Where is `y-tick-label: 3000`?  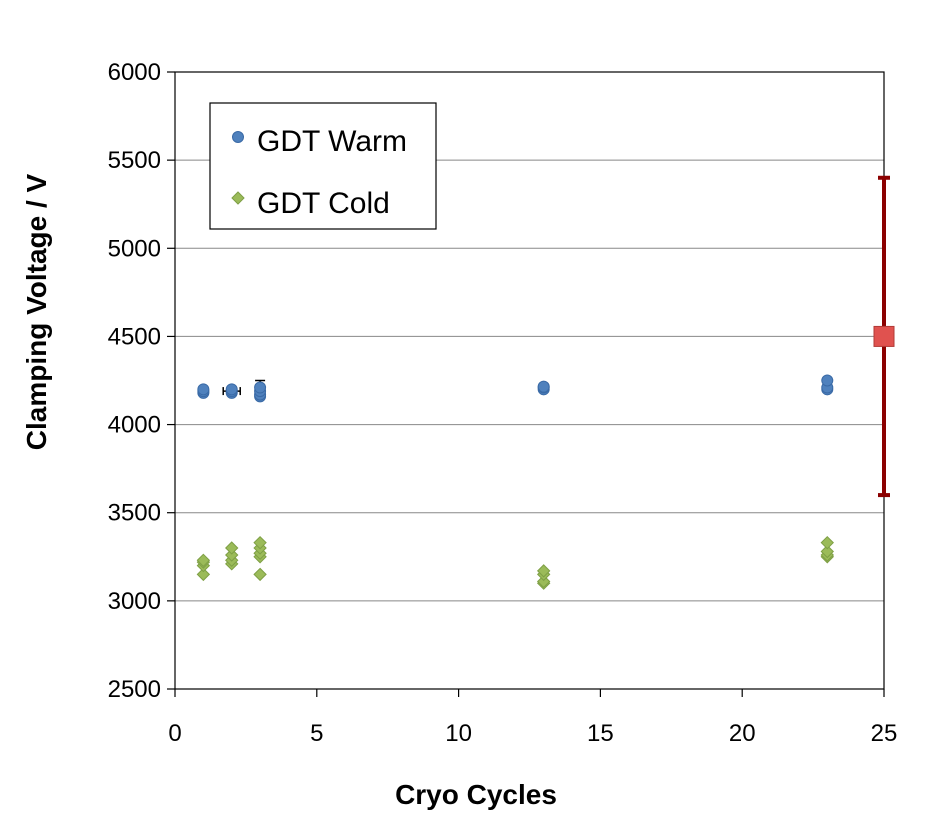 y-tick-label: 3000 is located at coordinates (134, 601).